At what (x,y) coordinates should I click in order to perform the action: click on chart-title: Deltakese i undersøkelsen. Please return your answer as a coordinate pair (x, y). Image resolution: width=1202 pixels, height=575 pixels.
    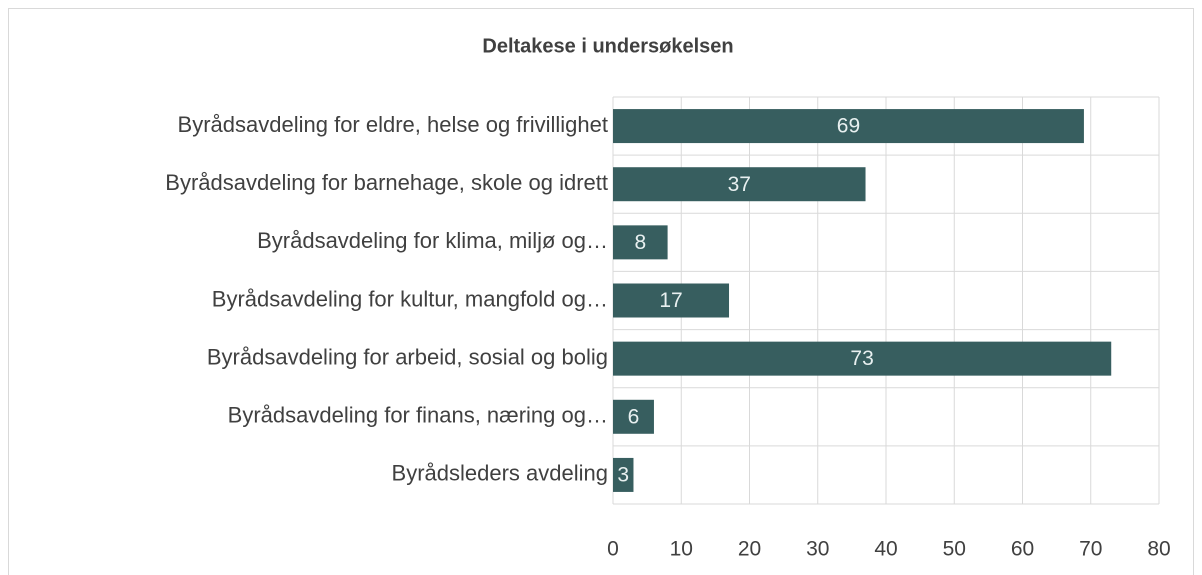
    Looking at the image, I should click on (607, 46).